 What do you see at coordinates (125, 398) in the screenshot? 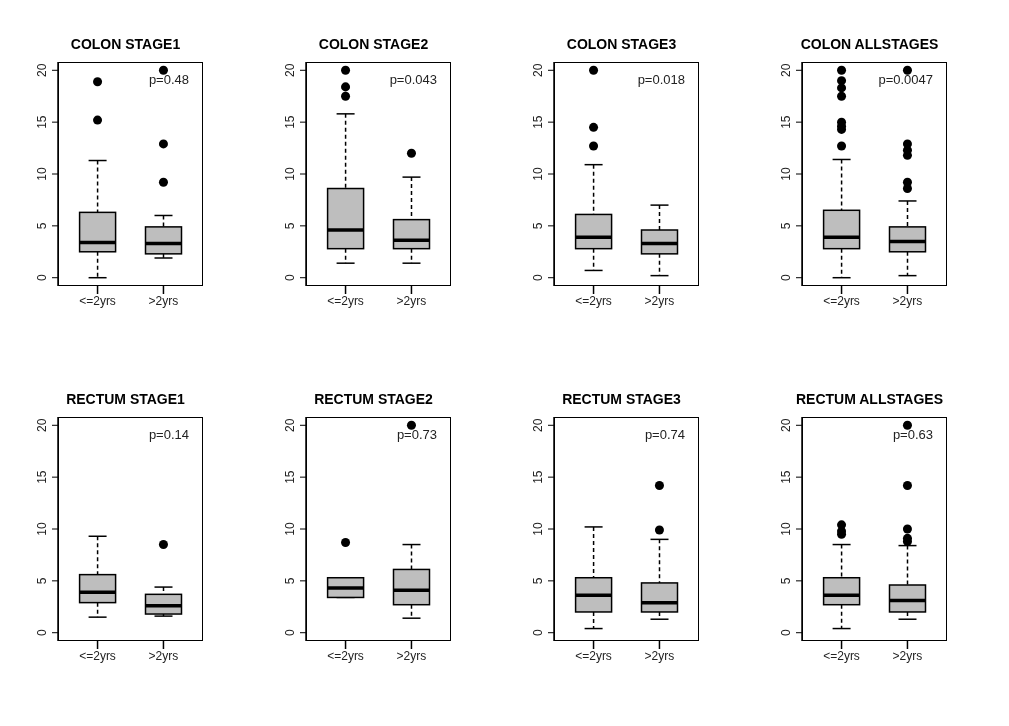
I see `chart-title: RECTUM STAGE1` at bounding box center [125, 398].